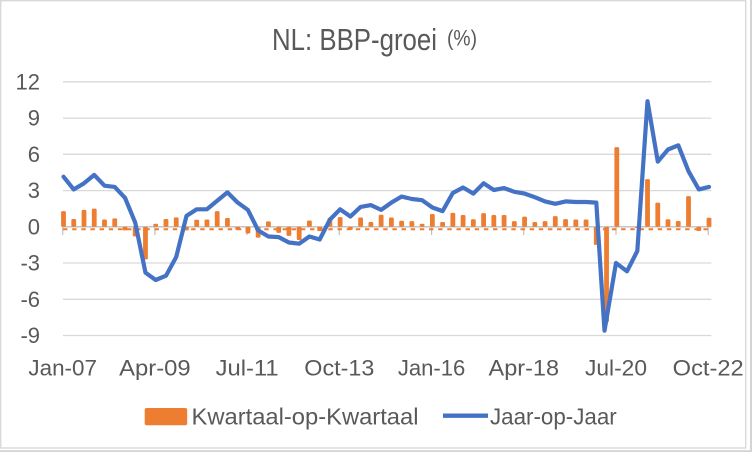 The image size is (752, 452). Describe the element at coordinates (708, 367) in the screenshot. I see `svg-text: Oct-22` at that location.